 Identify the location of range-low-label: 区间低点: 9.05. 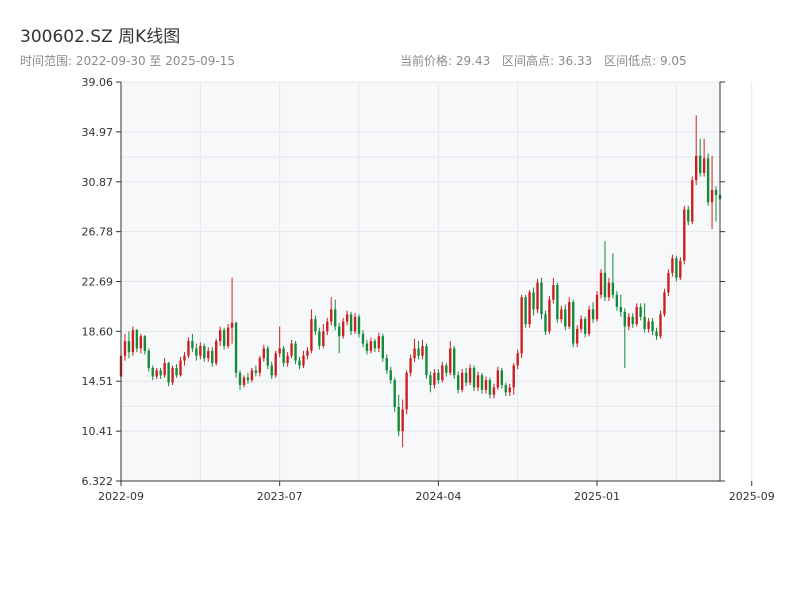
(645, 61).